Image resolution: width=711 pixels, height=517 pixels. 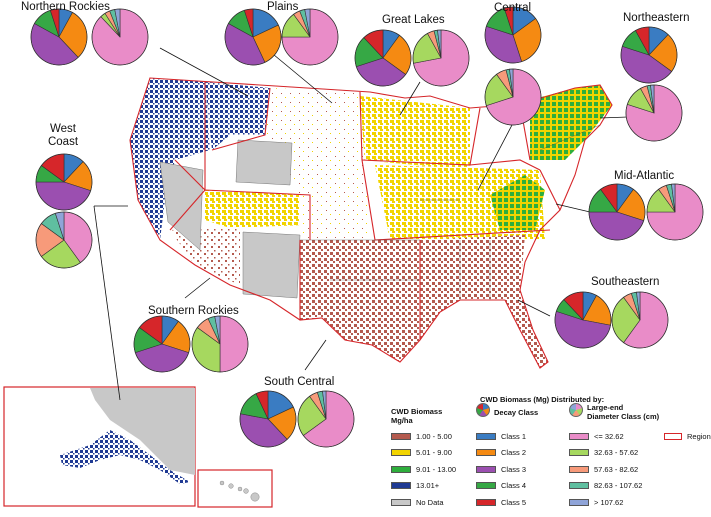 I want to click on northeastern-diameter-pie, so click(x=654, y=113).